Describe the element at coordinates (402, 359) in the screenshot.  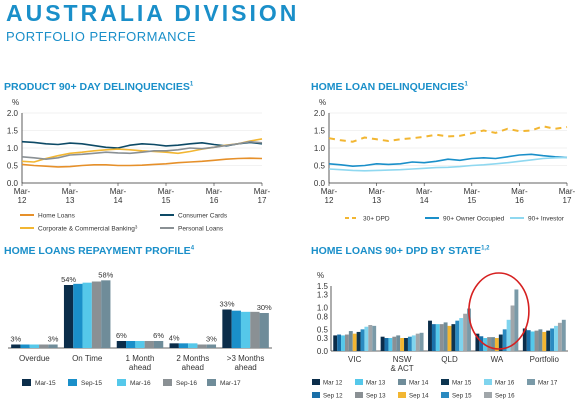
I see `category-label: NSW` at that location.